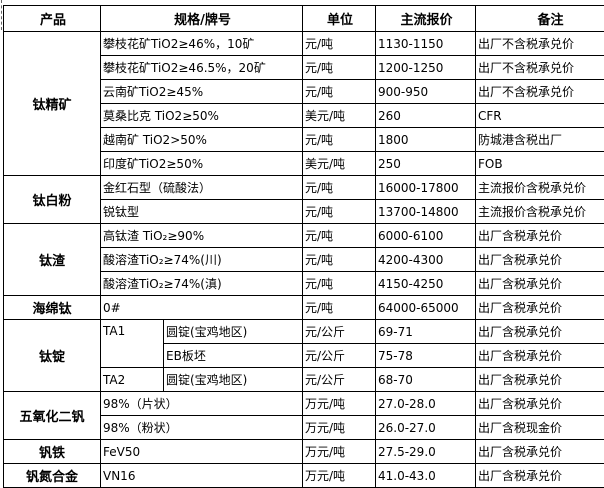 This screenshot has height=488, width=604. What do you see at coordinates (52, 259) in the screenshot?
I see `product-cell: 钛渣` at bounding box center [52, 259].